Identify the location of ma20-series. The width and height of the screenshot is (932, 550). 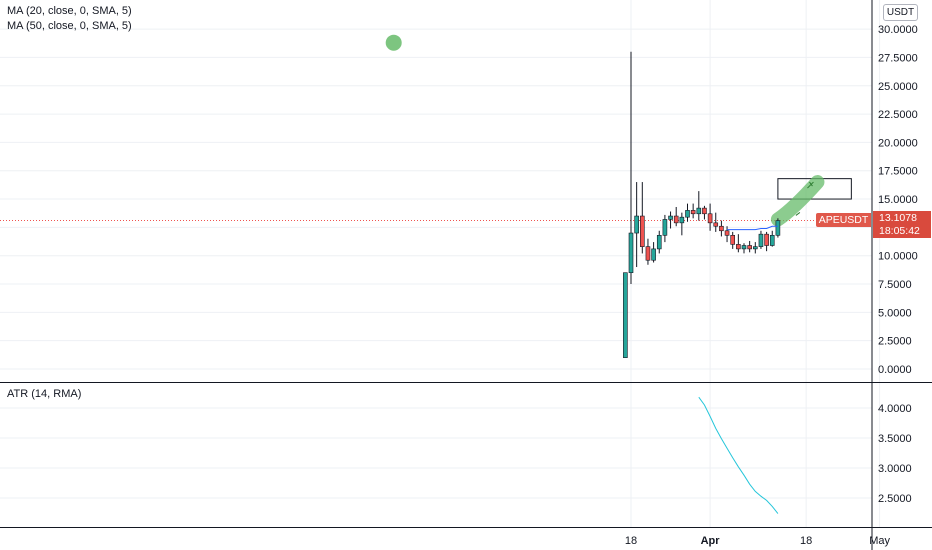
(752, 228).